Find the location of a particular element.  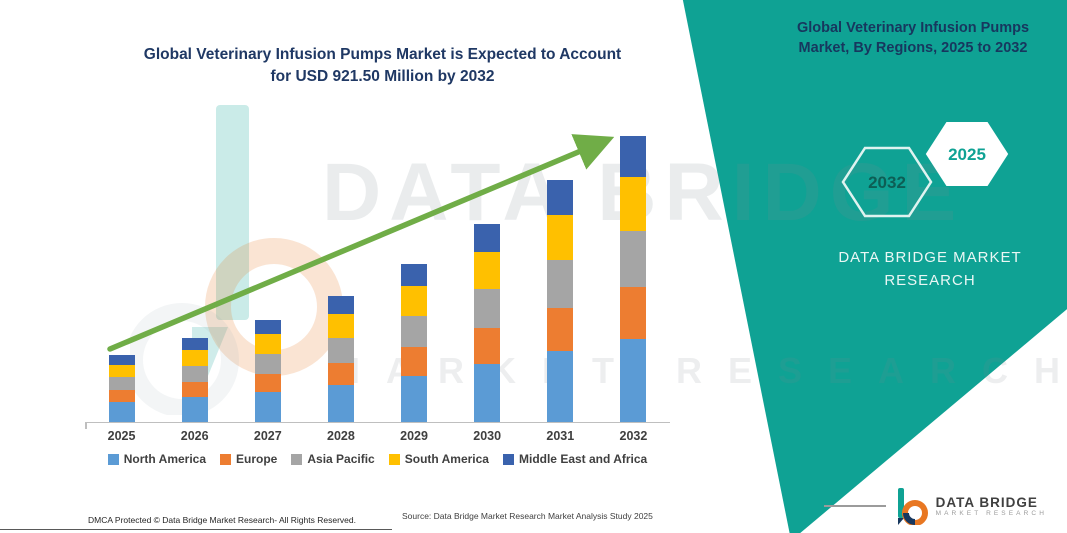

bar-column-2026 is located at coordinates (194, 380).